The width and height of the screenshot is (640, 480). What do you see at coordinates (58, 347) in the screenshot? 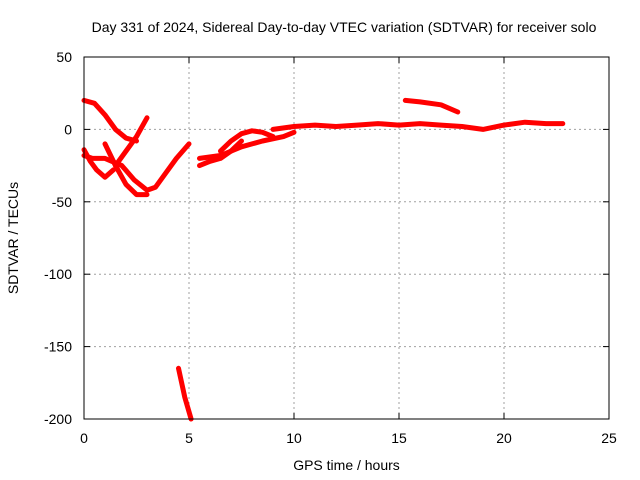
I see `y-tick-label: -150` at bounding box center [58, 347].